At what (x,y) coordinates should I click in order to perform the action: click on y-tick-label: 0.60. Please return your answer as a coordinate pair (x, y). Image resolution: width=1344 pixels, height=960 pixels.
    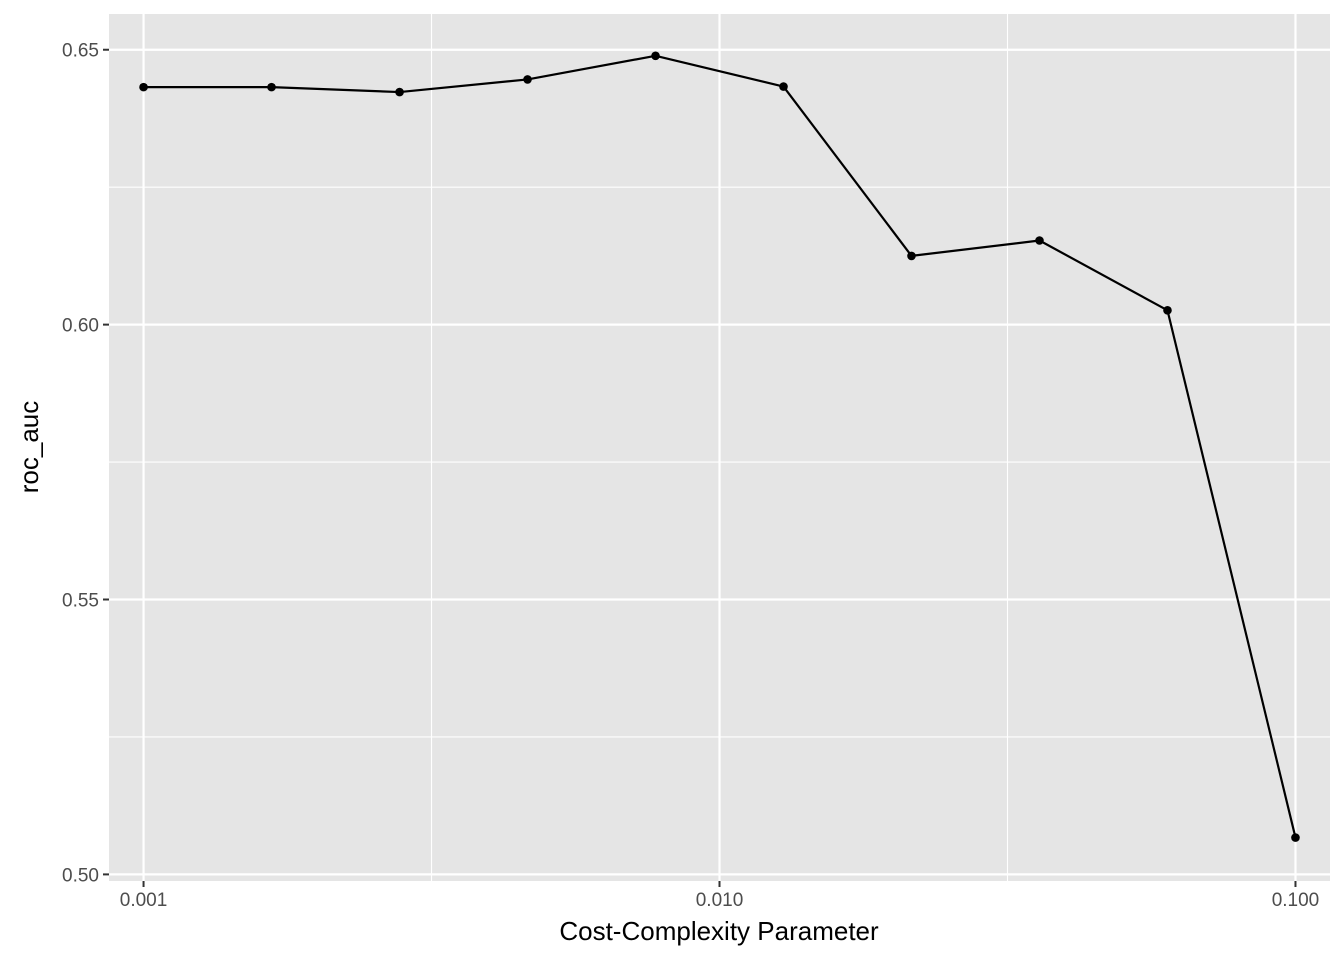
    Looking at the image, I should click on (80, 326).